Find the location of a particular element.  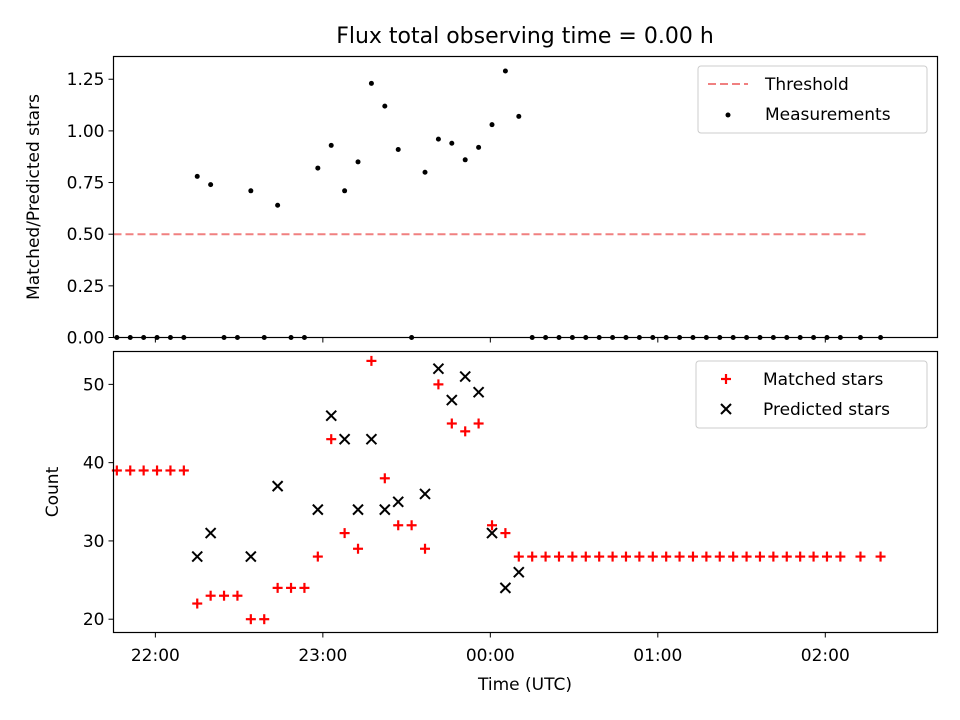

top-y-tick-label: 1.25 is located at coordinates (86, 80).